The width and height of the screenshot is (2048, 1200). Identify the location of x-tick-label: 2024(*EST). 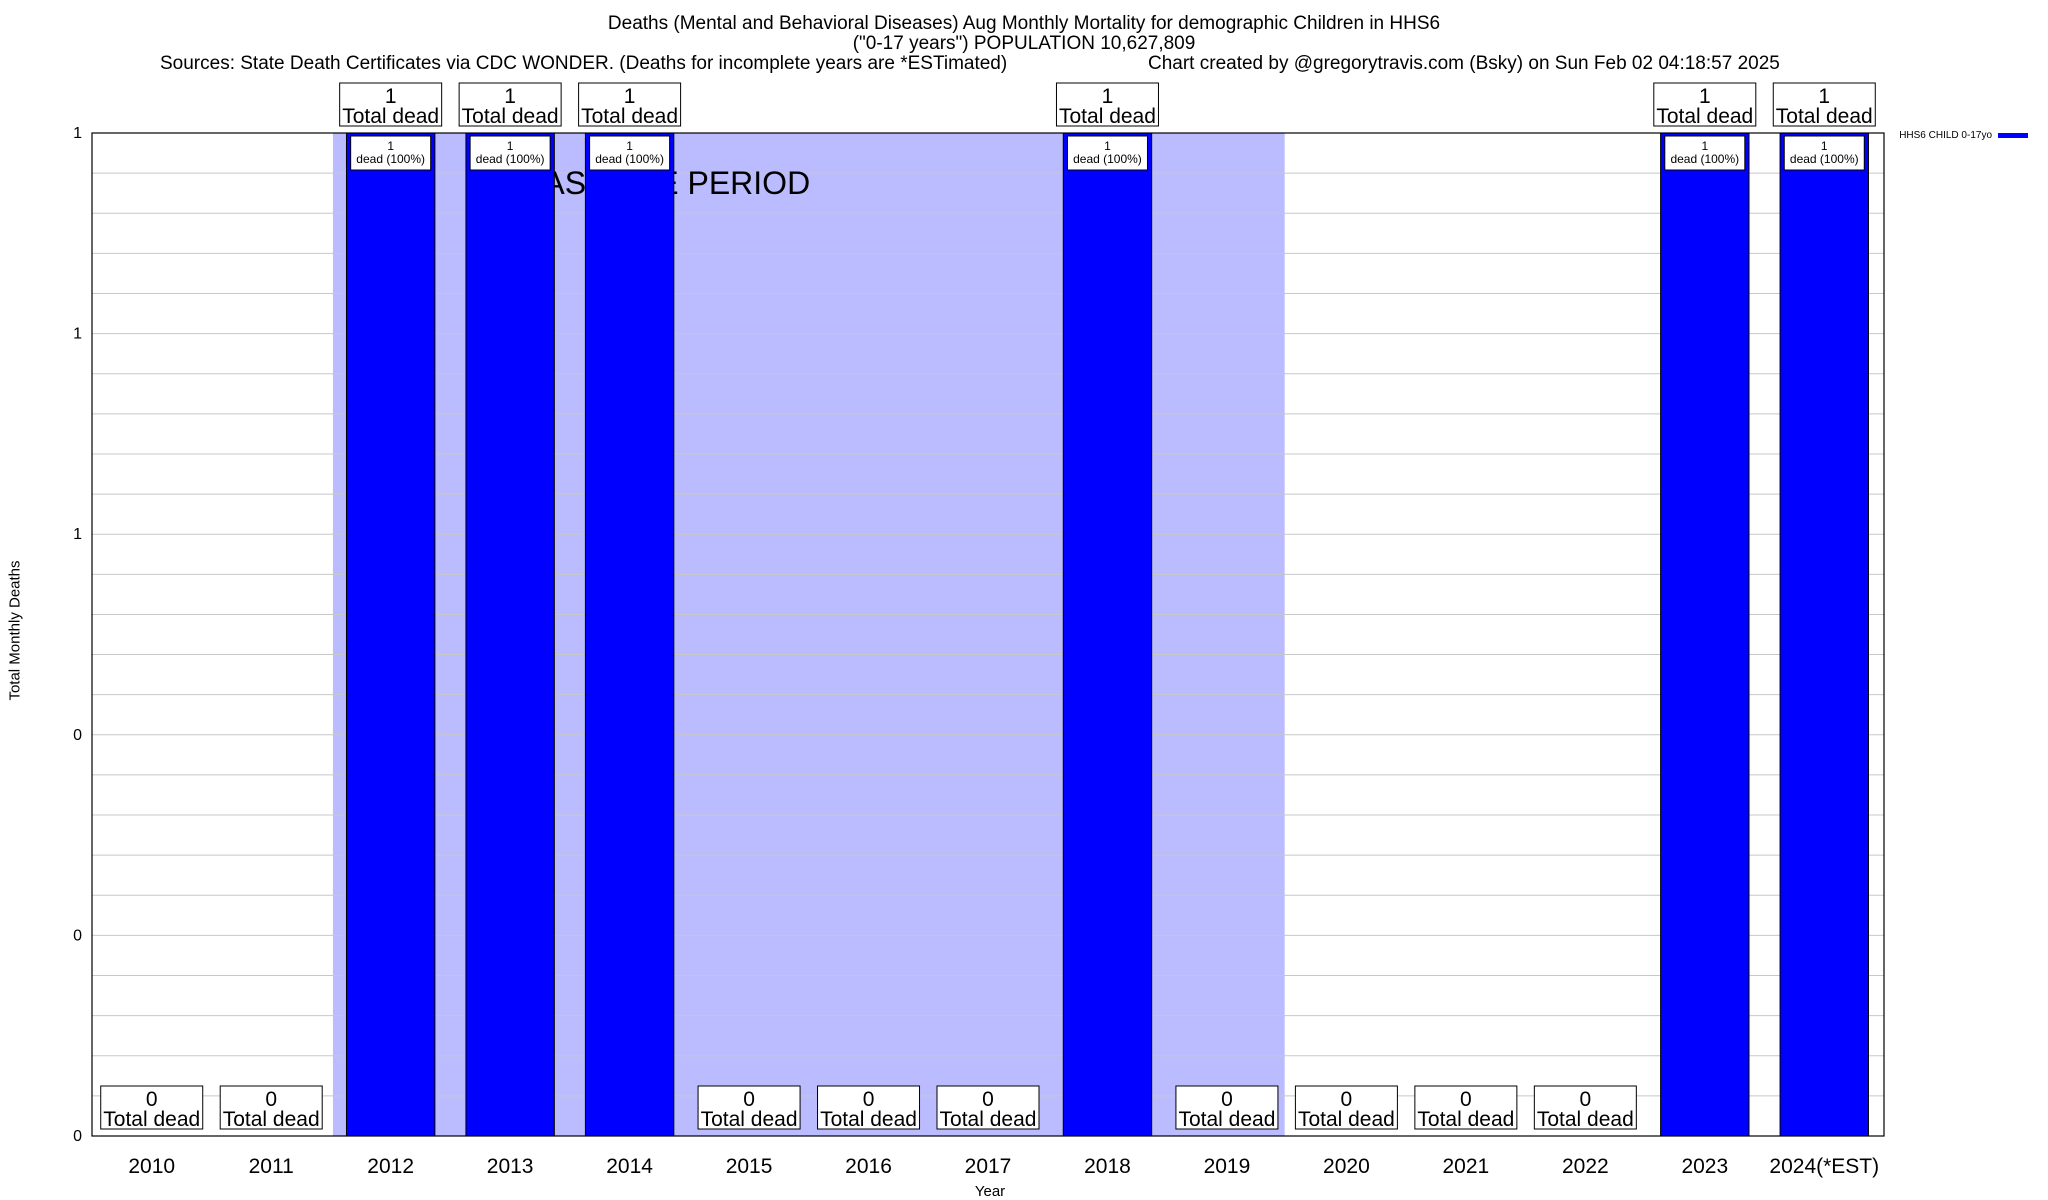
(1824, 1166).